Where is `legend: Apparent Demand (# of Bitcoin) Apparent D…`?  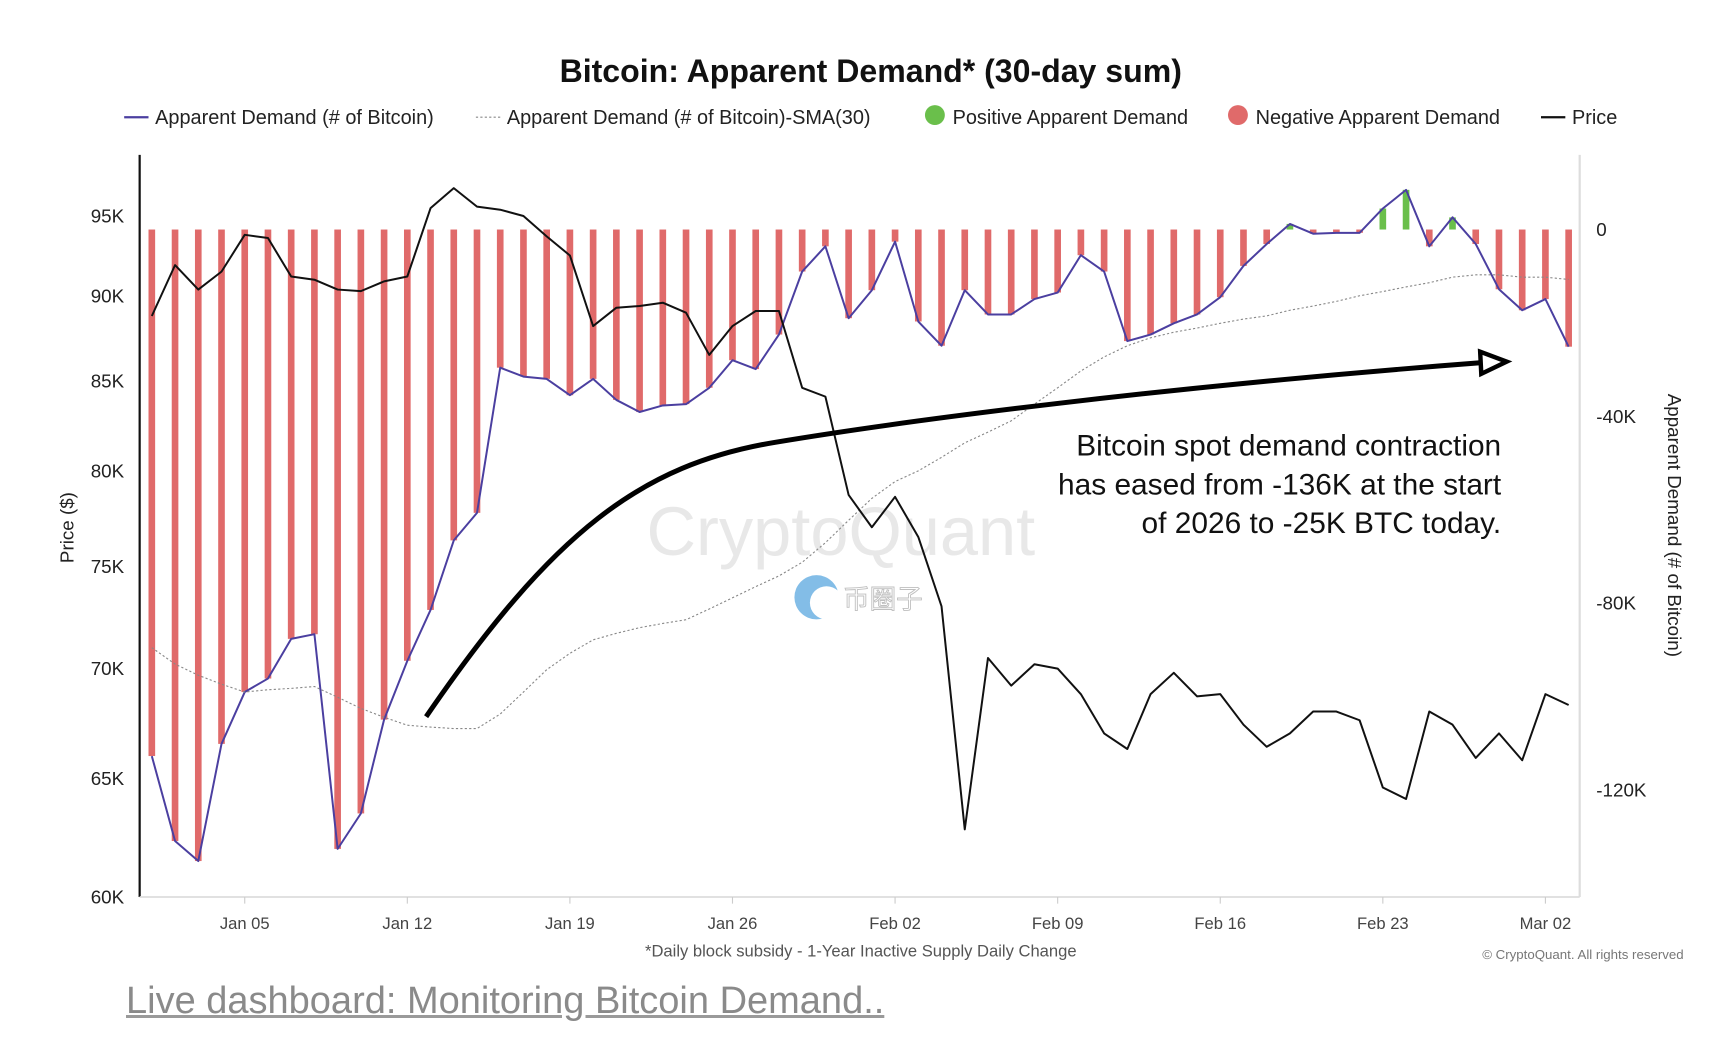 legend: Apparent Demand (# of Bitcoin) Apparent D… is located at coordinates (870, 117).